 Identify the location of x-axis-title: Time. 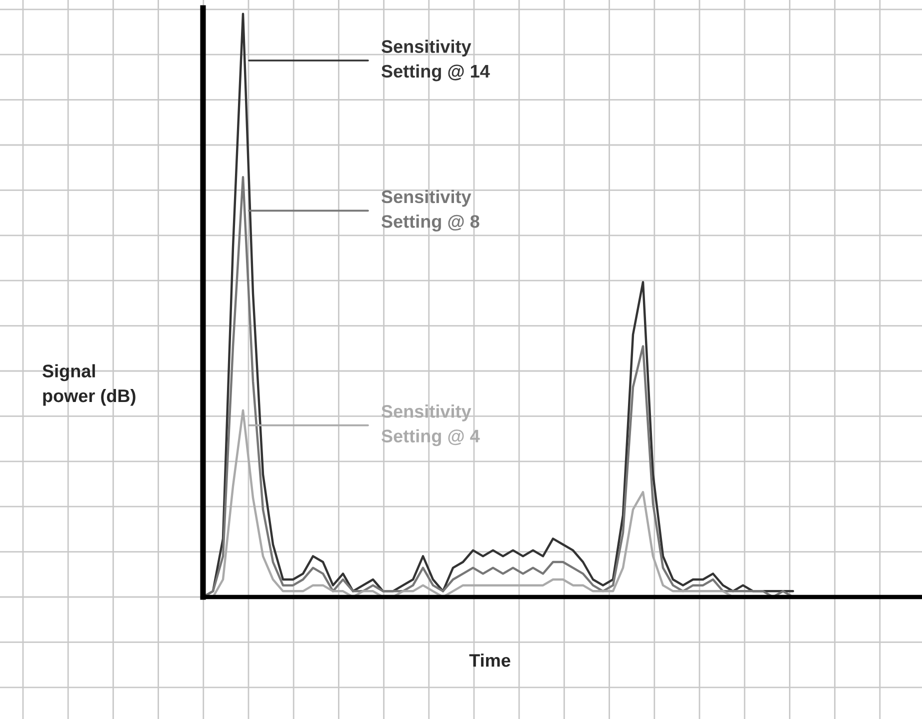
(489, 660).